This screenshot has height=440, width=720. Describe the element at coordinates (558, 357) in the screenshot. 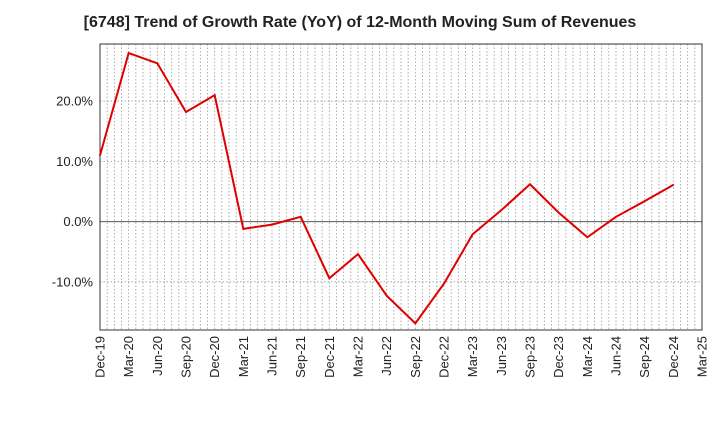

I see `x-tick-label: Dec-23` at that location.